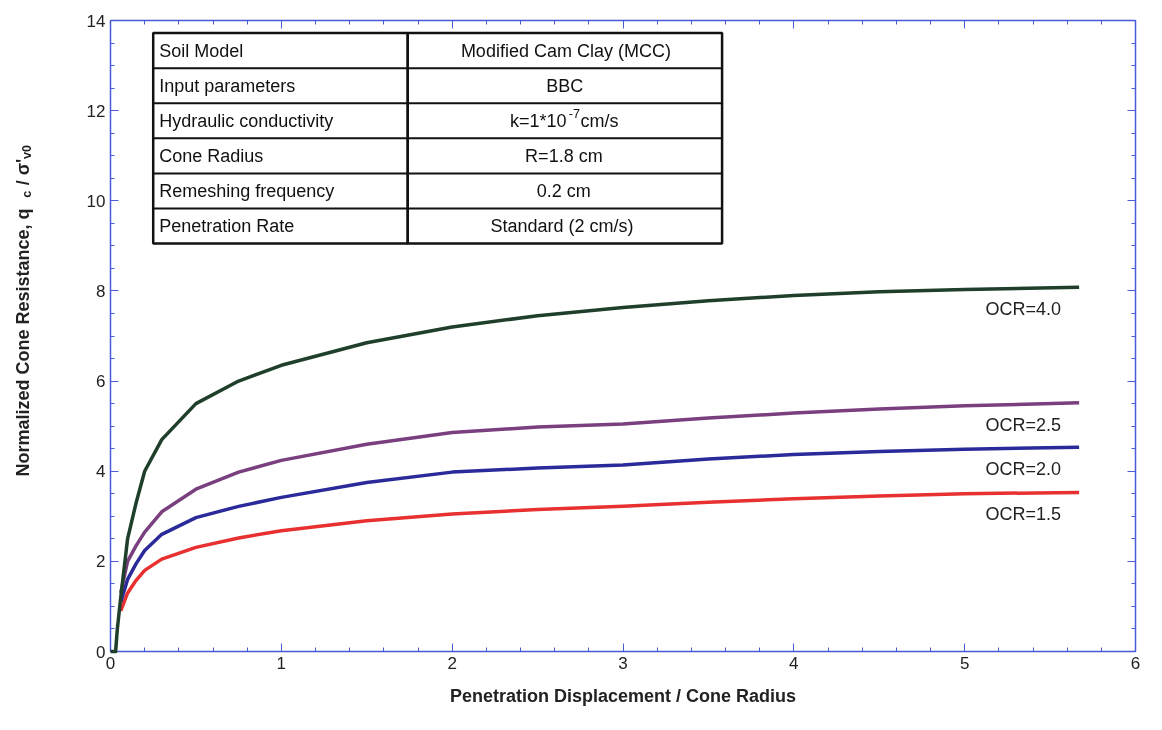  Describe the element at coordinates (1135, 663) in the screenshot. I see `x-tick-label: 6` at that location.